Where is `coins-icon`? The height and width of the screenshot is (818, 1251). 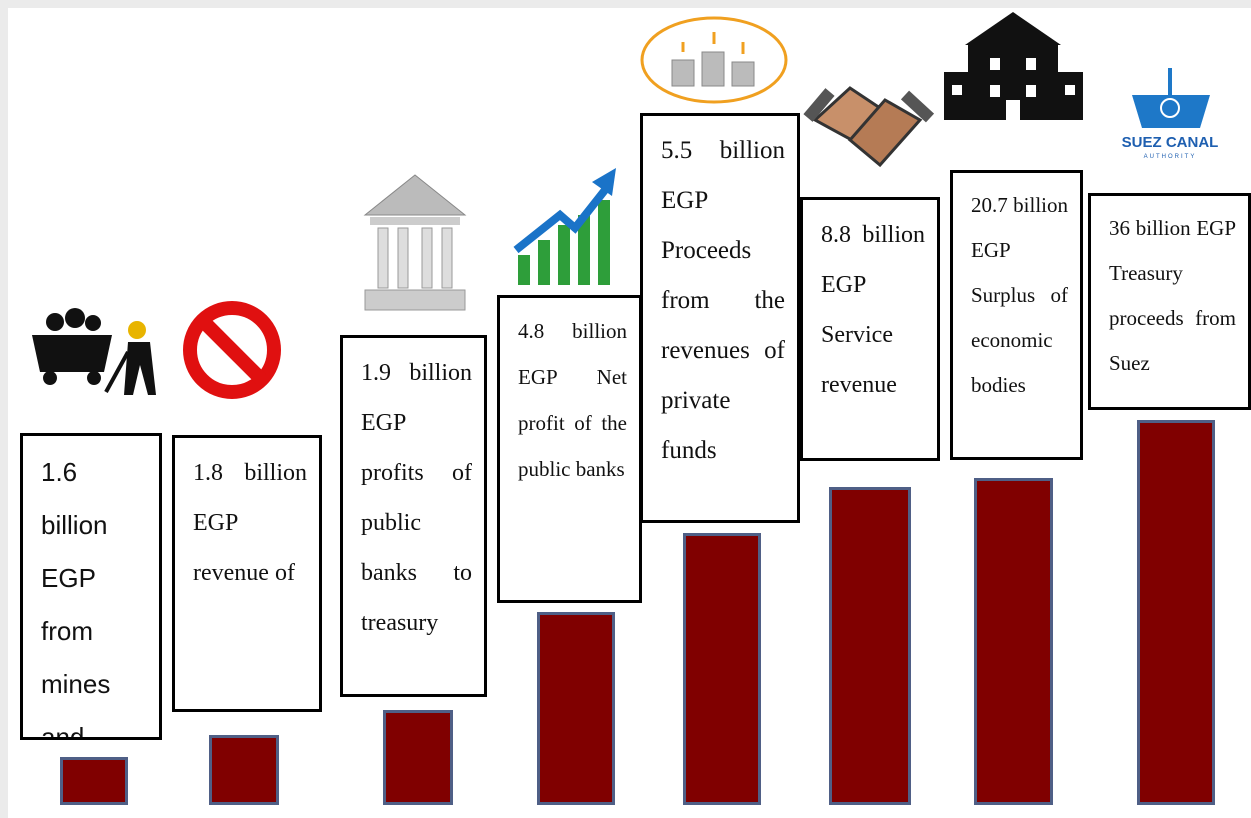 coins-icon is located at coordinates (714, 60).